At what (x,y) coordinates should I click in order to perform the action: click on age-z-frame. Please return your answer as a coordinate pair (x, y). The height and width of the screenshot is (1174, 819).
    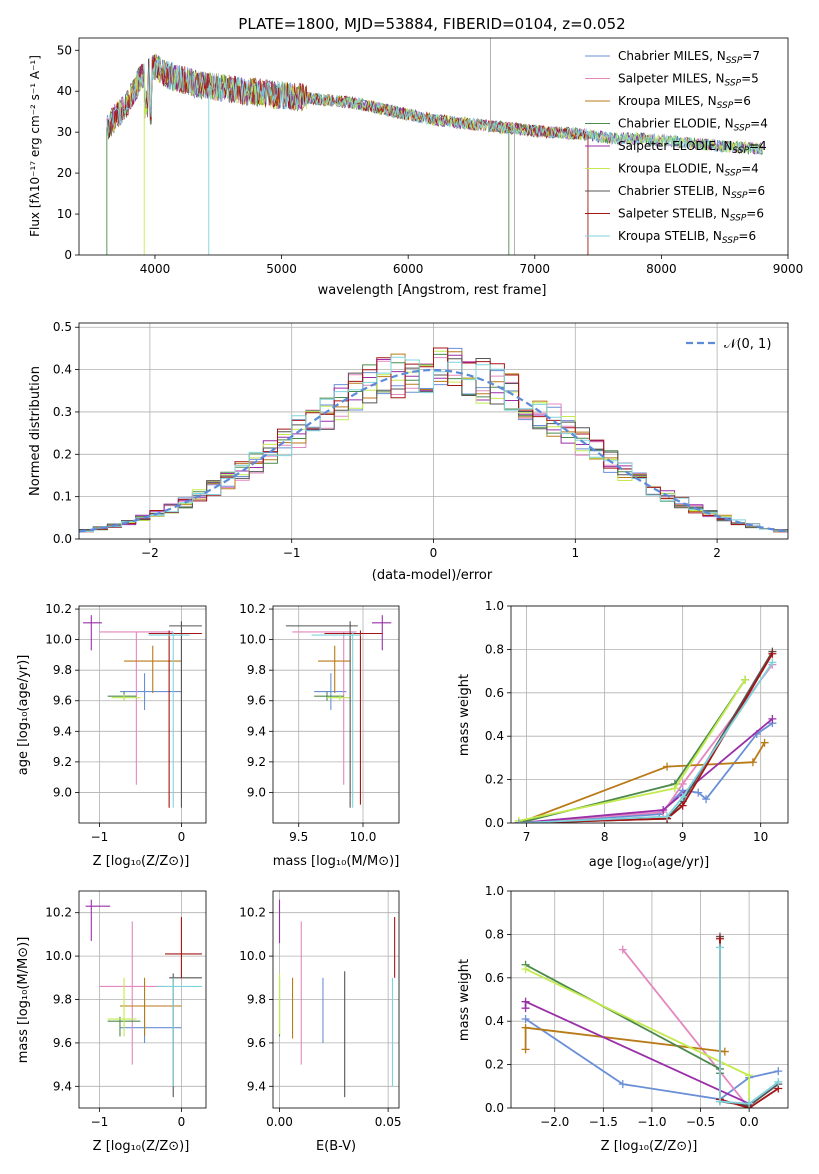
    Looking at the image, I should click on (142, 714).